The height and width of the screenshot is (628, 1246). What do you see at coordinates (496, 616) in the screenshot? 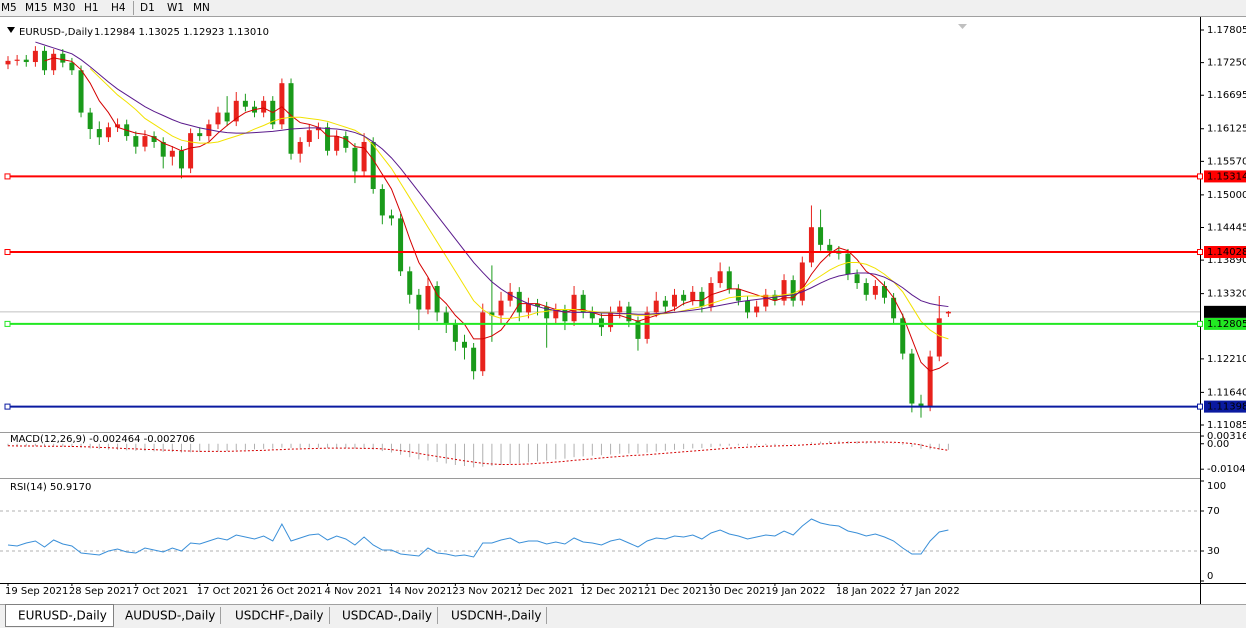
I see `chart-tab: USDCNH-,Daily` at bounding box center [496, 616].